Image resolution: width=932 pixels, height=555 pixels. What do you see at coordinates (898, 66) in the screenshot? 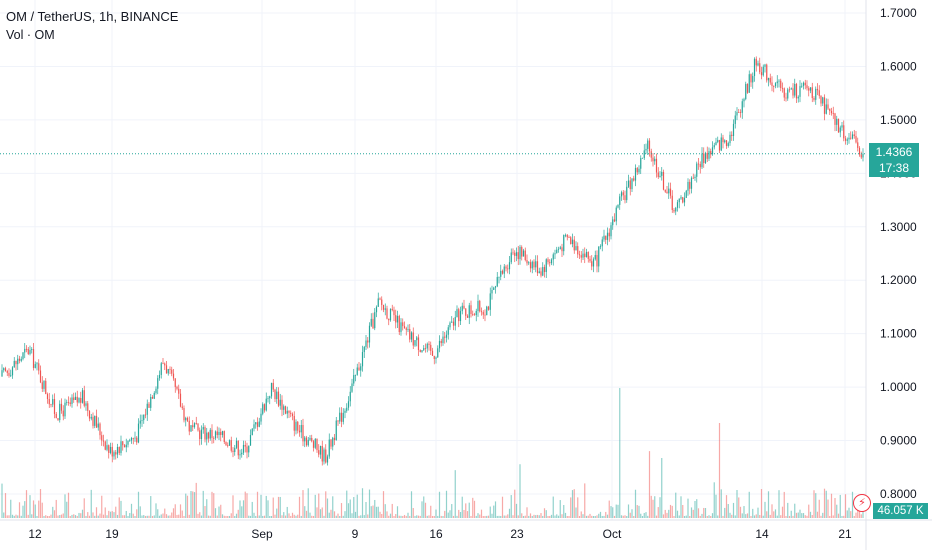
I see `y-tick-label: 1.6000` at bounding box center [898, 66].